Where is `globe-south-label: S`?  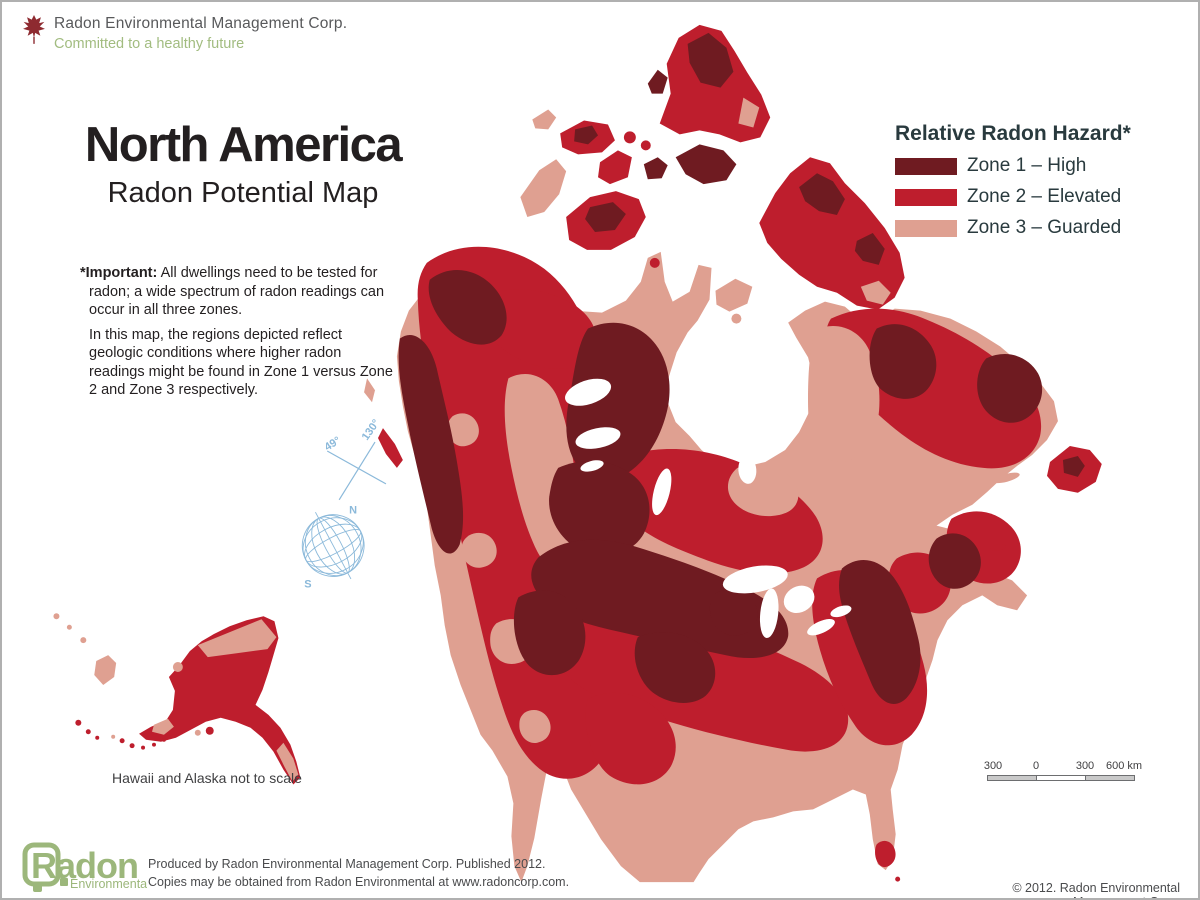
globe-south-label: S is located at coordinates (307, 584).